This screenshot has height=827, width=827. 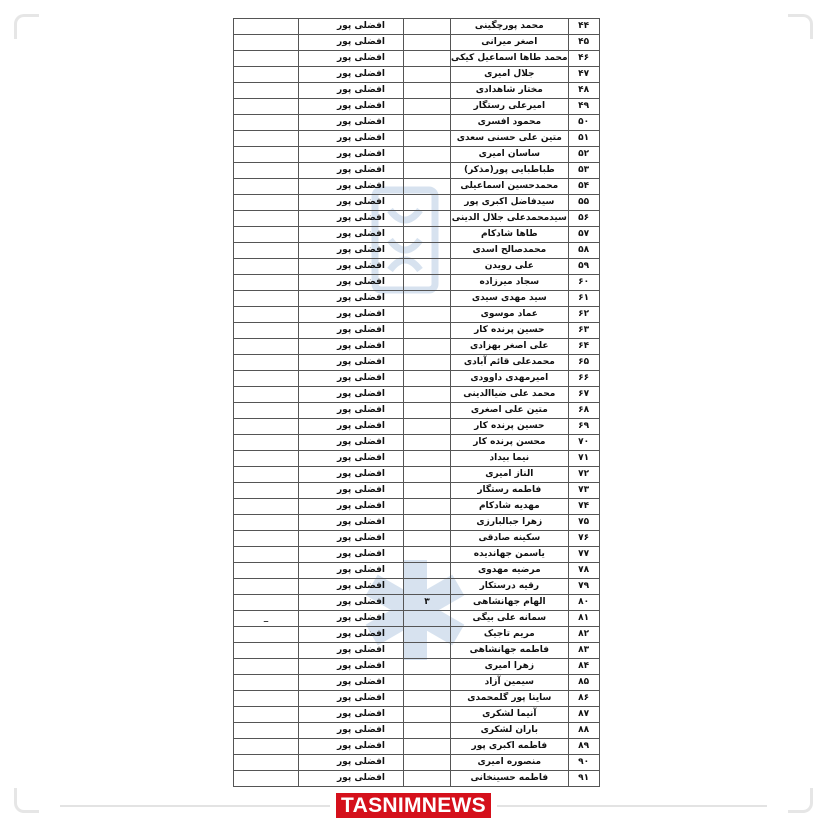 I want to click on person-name: امیرعلی رستگار, so click(x=509, y=106).